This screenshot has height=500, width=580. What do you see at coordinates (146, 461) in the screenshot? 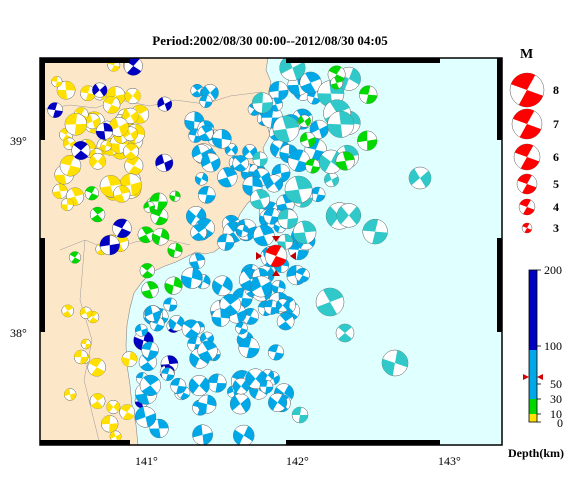
I see `lon-tick-141: 141°` at bounding box center [146, 461].